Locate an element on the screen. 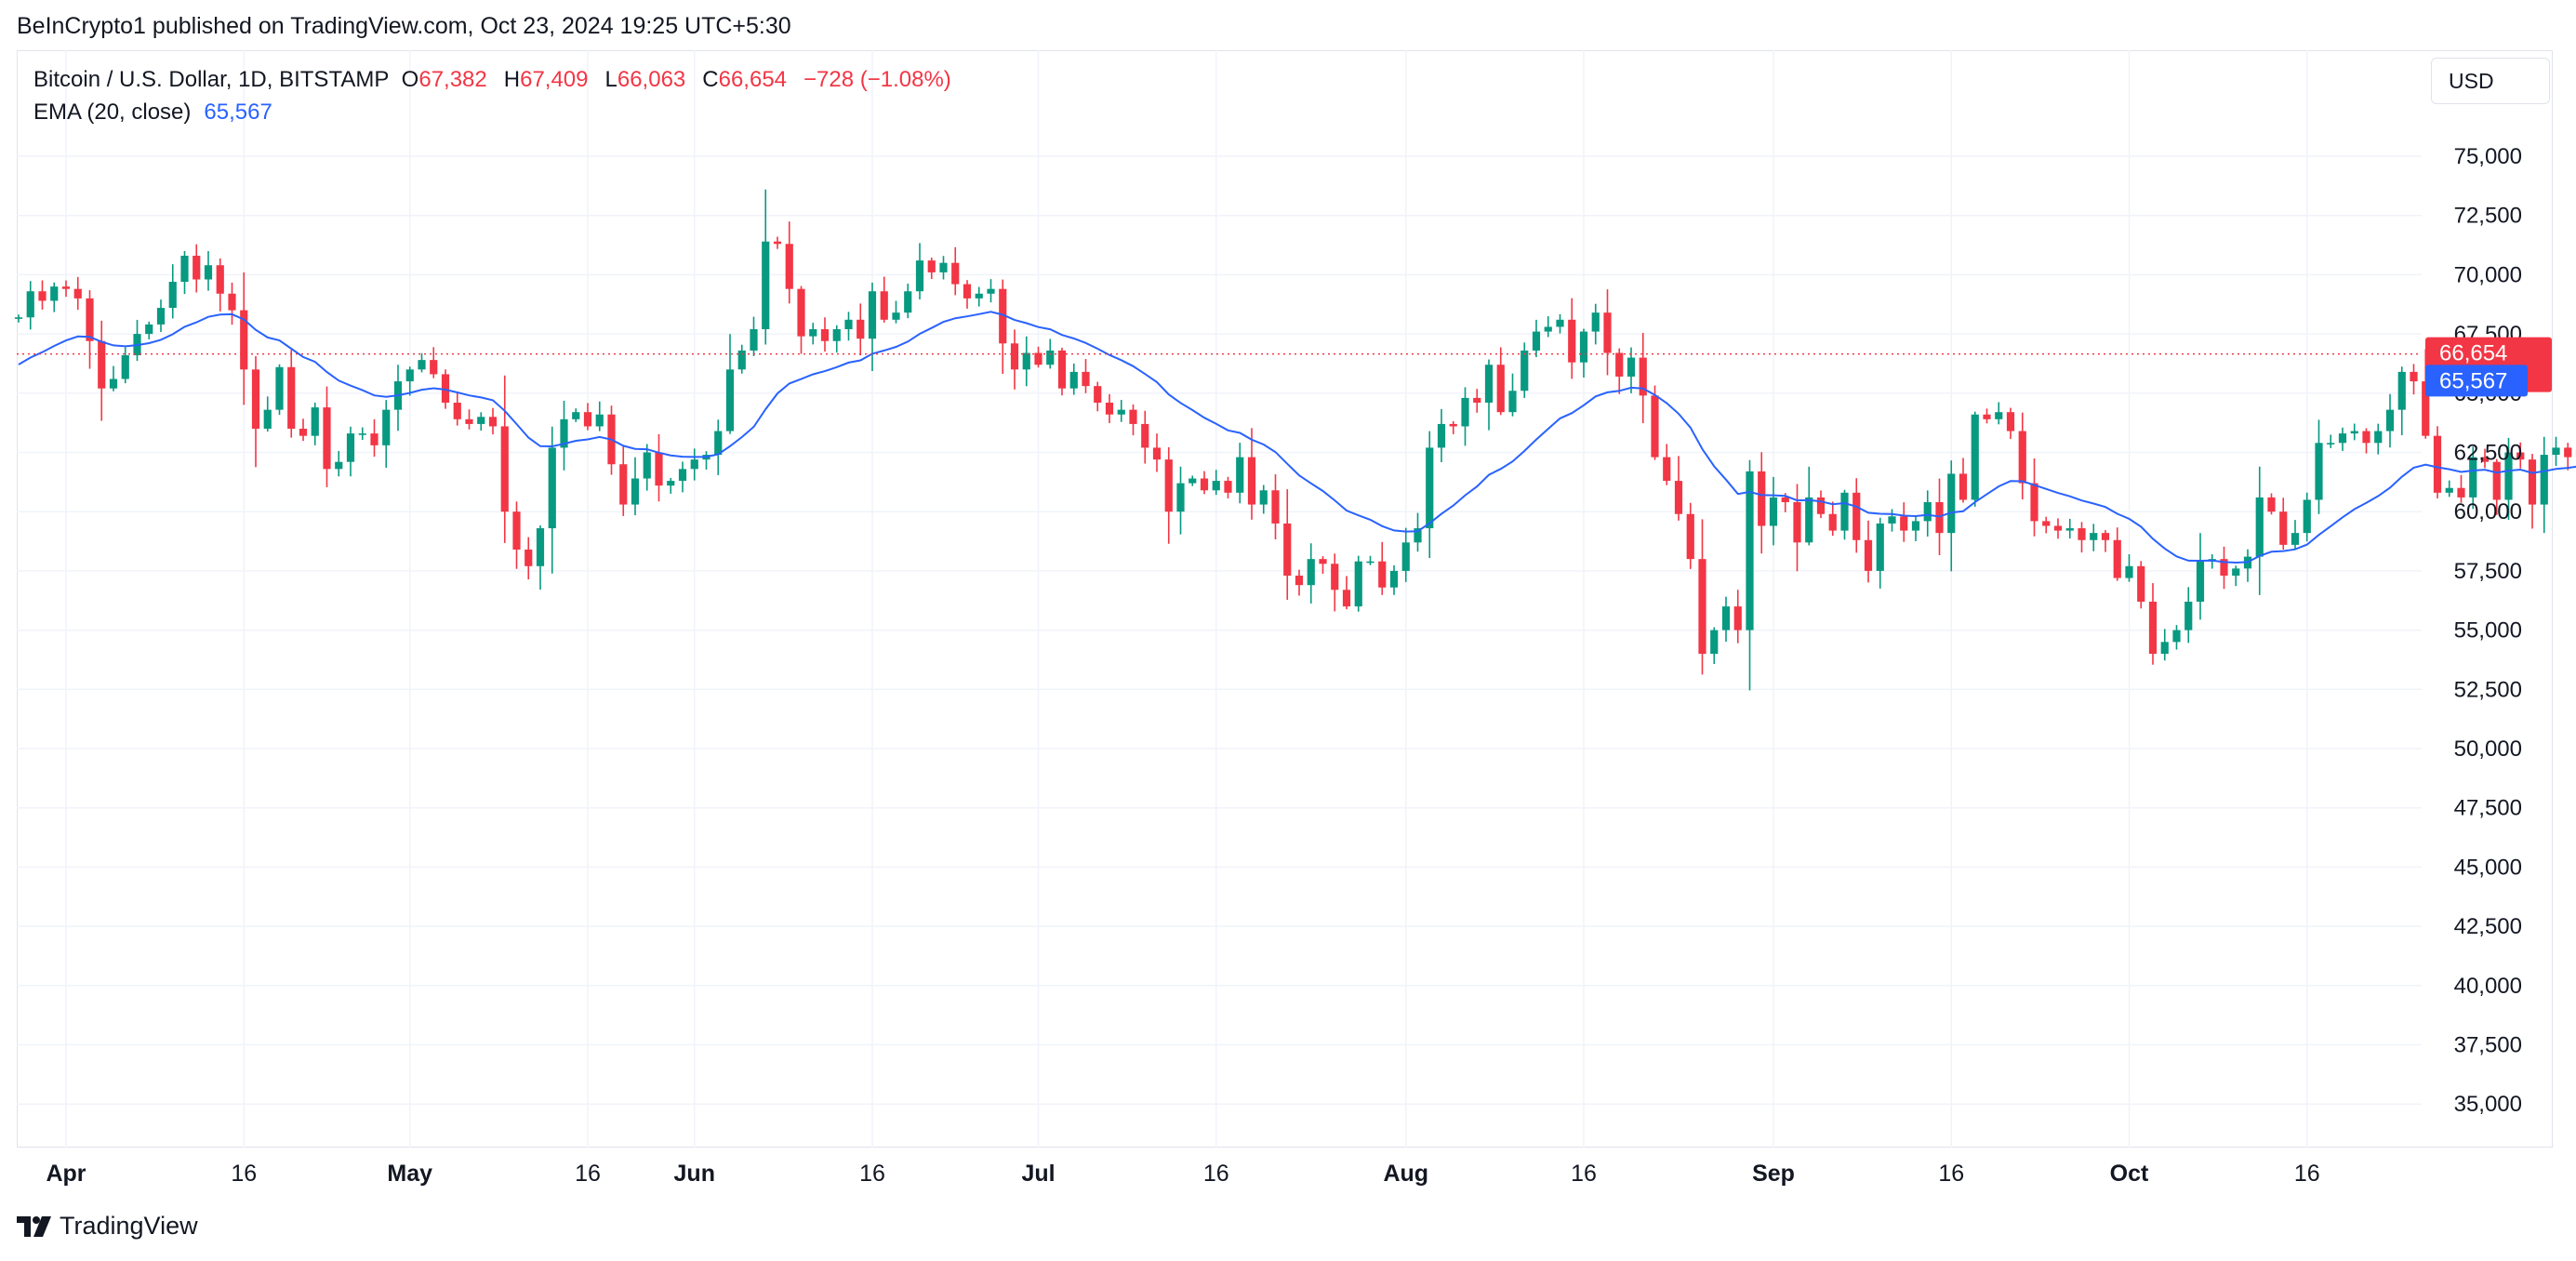 The height and width of the screenshot is (1261, 2576). y-tick-label: 60,000 is located at coordinates (2488, 511).